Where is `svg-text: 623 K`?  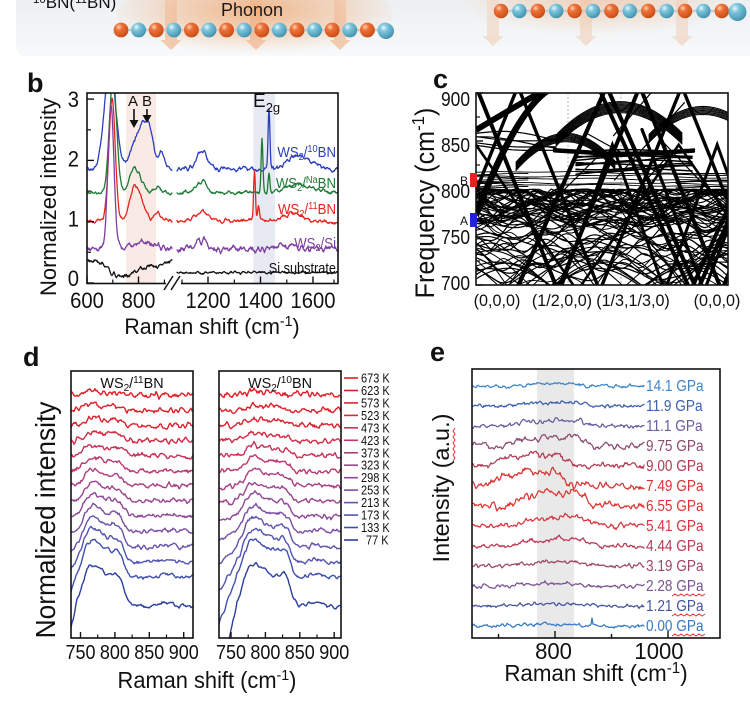
svg-text: 623 K is located at coordinates (375, 391).